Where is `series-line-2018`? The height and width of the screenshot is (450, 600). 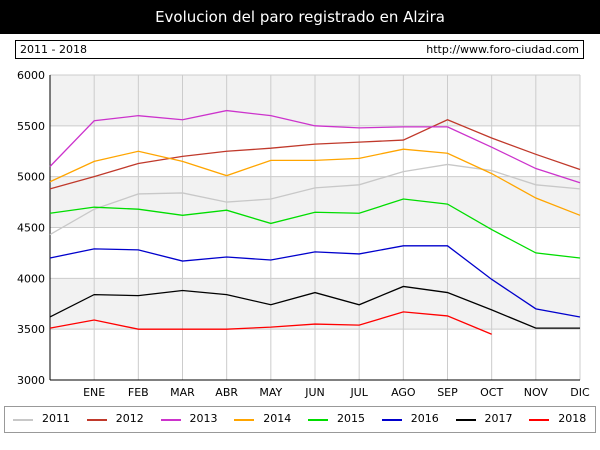 series-line-2018 is located at coordinates (270, 323).